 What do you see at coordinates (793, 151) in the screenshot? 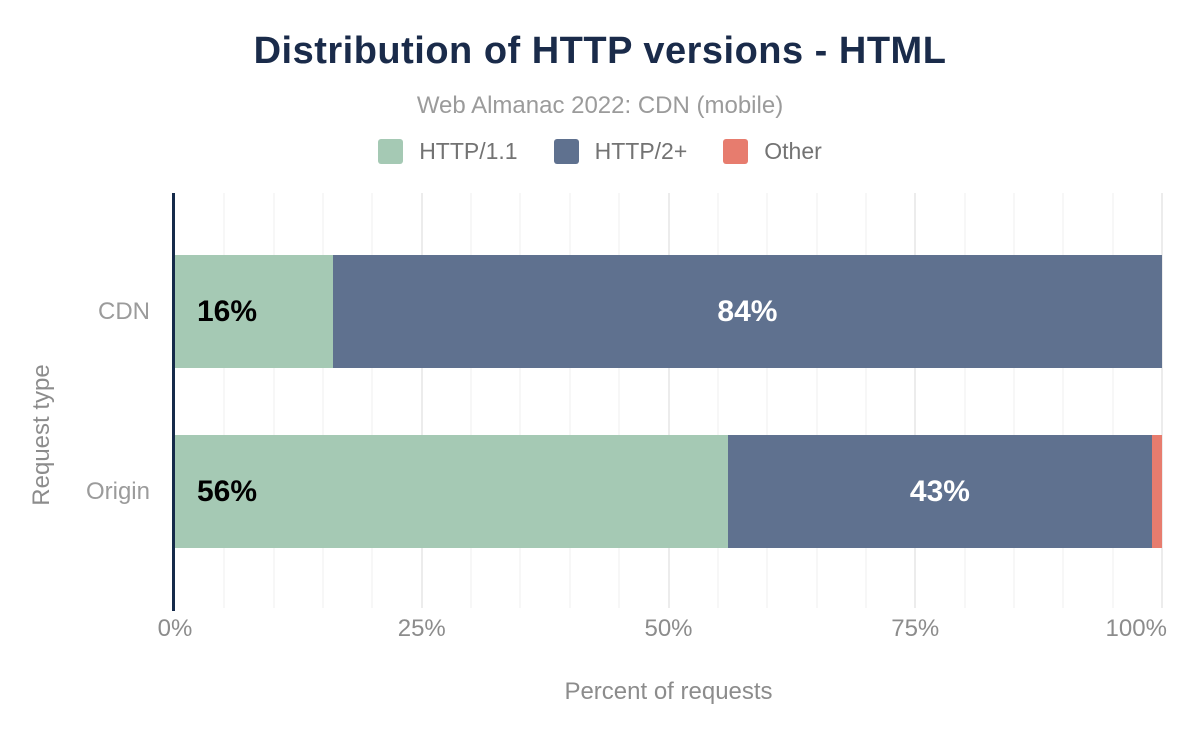
I see `legend-label: Other` at bounding box center [793, 151].